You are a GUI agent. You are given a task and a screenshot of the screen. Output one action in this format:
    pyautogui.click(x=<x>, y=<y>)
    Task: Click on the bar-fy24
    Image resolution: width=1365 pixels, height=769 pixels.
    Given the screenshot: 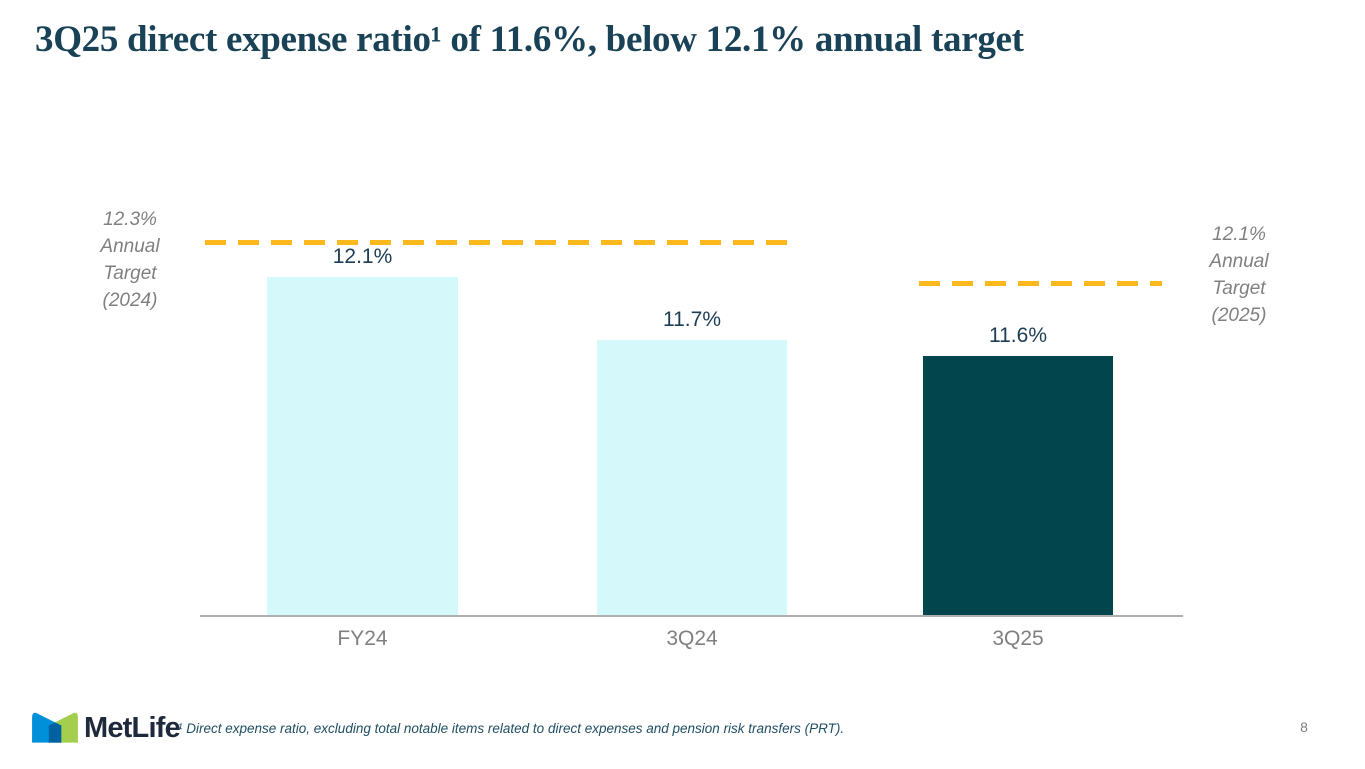 What is the action you would take?
    pyautogui.click(x=362, y=446)
    